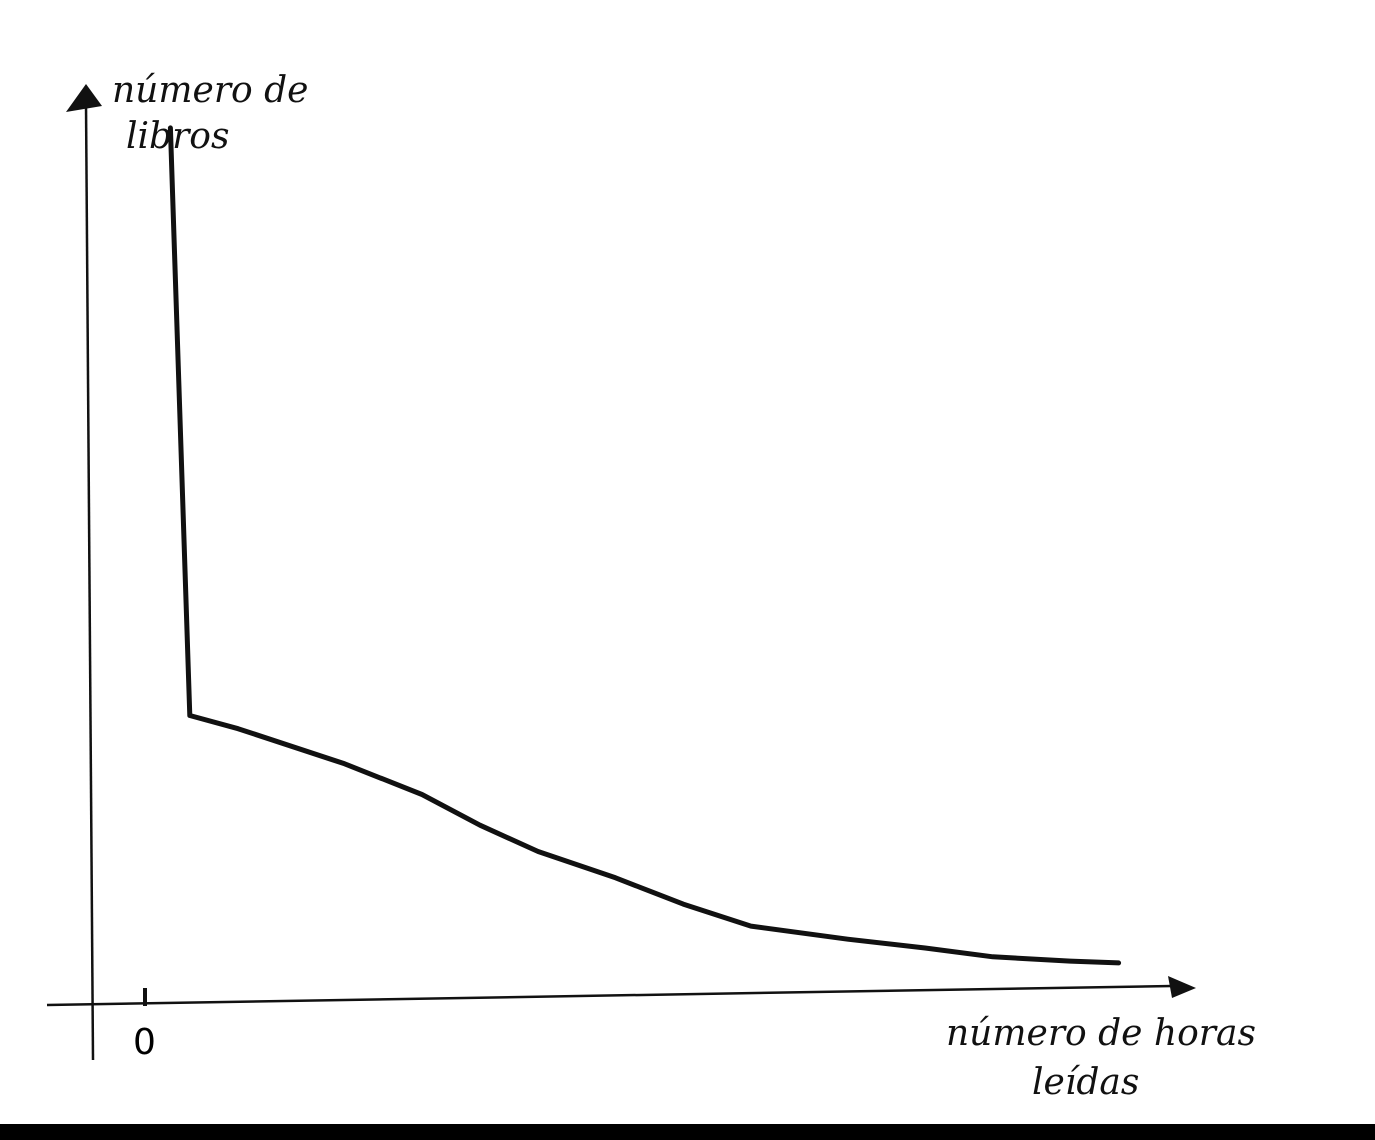  I want to click on x-axis-label-line1: número de horas, so click(1101, 1033).